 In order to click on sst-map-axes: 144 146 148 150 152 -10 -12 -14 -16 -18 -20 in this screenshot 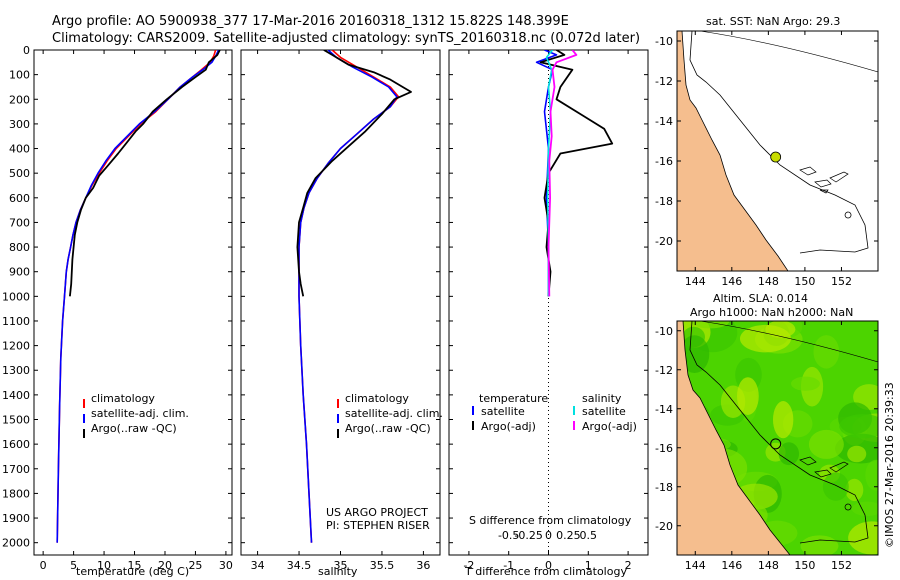, I will do `click(766, 159)`.